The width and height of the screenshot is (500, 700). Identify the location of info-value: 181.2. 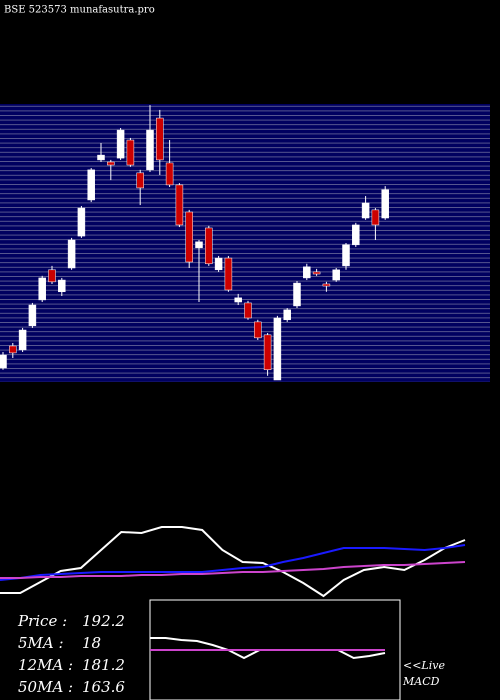
(103, 665).